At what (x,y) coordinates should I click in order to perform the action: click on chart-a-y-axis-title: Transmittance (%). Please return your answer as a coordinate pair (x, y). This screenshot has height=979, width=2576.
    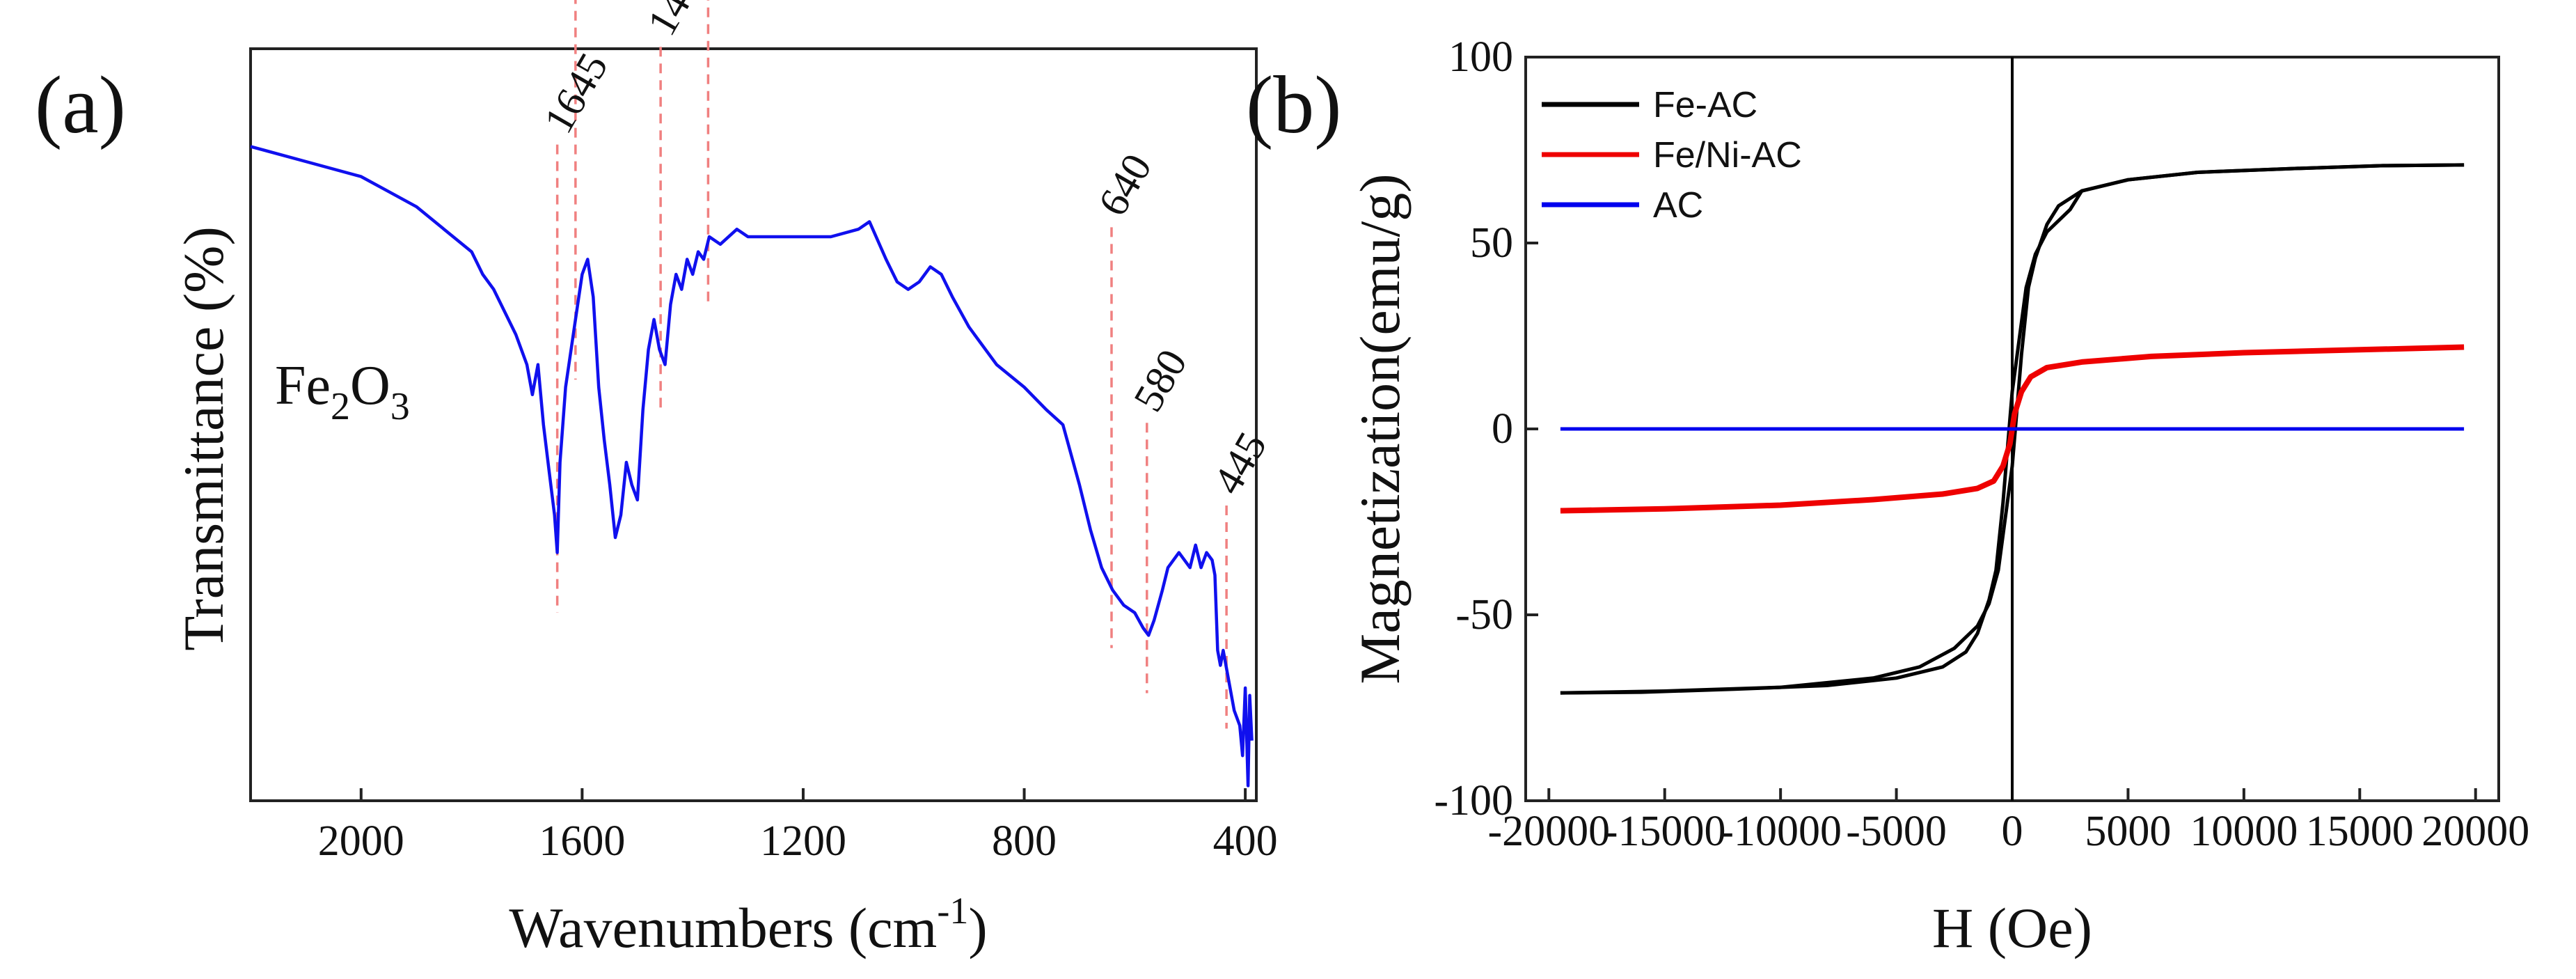
    Looking at the image, I should click on (203, 439).